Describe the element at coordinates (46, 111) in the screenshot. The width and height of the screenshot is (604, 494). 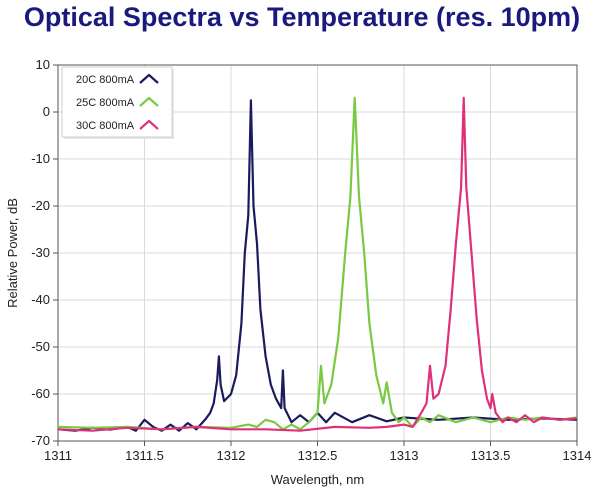
I see `y-tick-label: 0` at that location.